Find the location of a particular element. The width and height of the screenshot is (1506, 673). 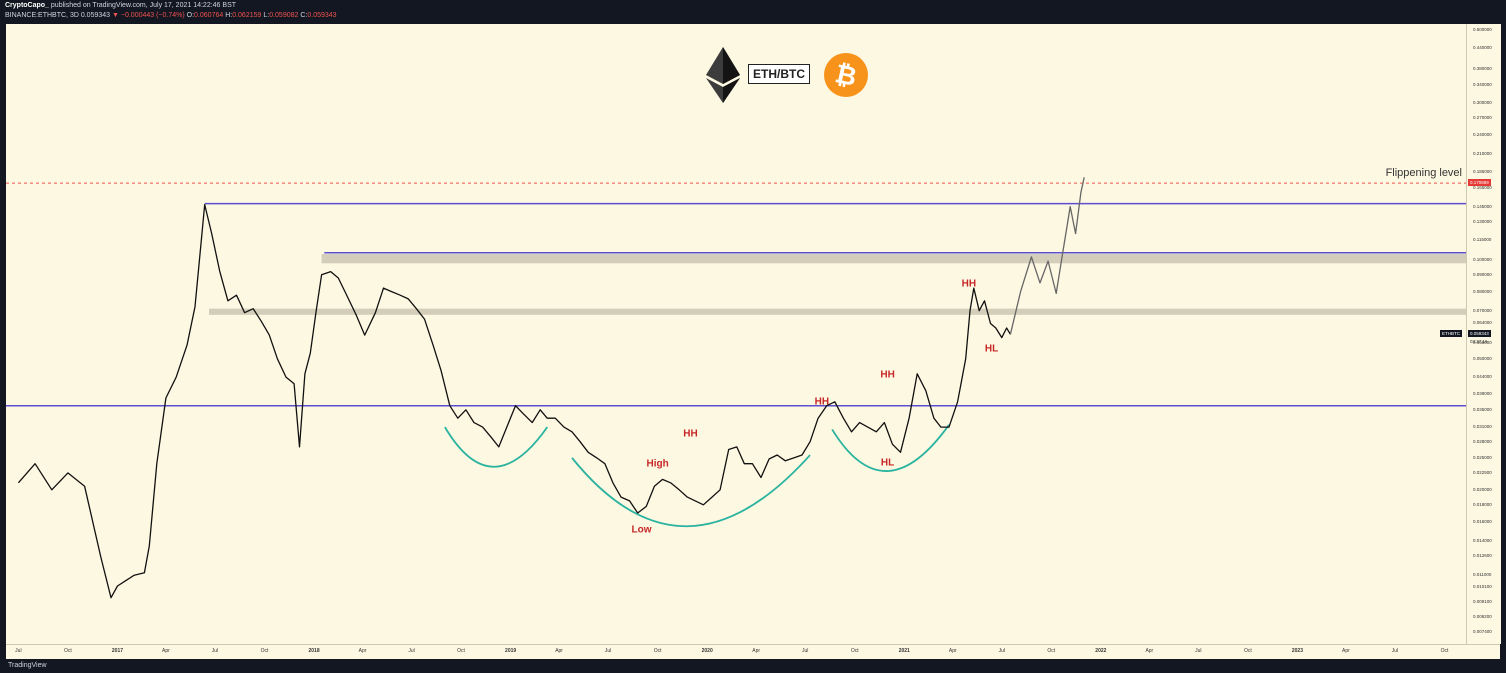

ohlc-low-value: 0.059082 is located at coordinates (284, 15).